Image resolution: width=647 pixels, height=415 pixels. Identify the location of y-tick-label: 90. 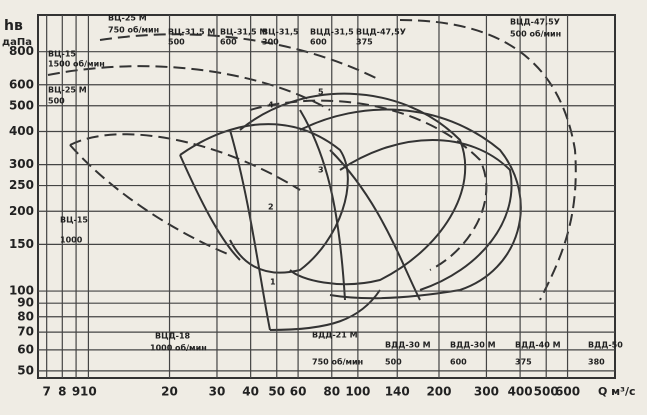
(25, 303).